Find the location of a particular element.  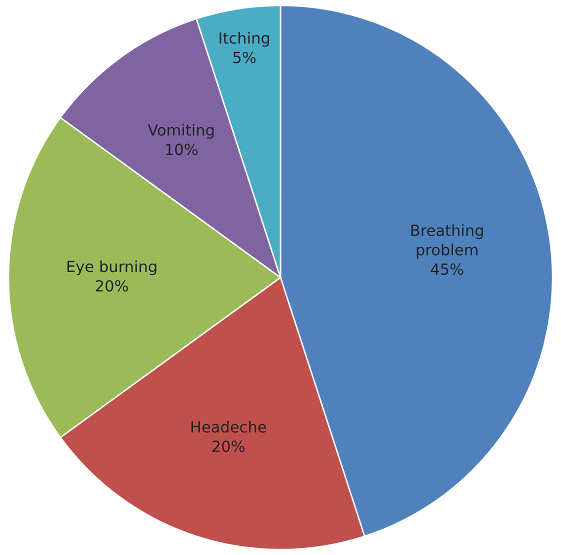

slice-label: Eye burning is located at coordinates (111, 268).